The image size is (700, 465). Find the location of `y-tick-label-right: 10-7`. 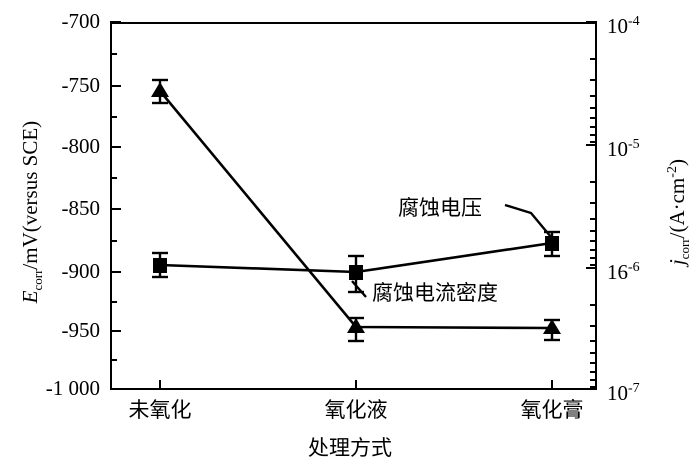

y-tick-label-right: 10-7 is located at coordinates (623, 393).